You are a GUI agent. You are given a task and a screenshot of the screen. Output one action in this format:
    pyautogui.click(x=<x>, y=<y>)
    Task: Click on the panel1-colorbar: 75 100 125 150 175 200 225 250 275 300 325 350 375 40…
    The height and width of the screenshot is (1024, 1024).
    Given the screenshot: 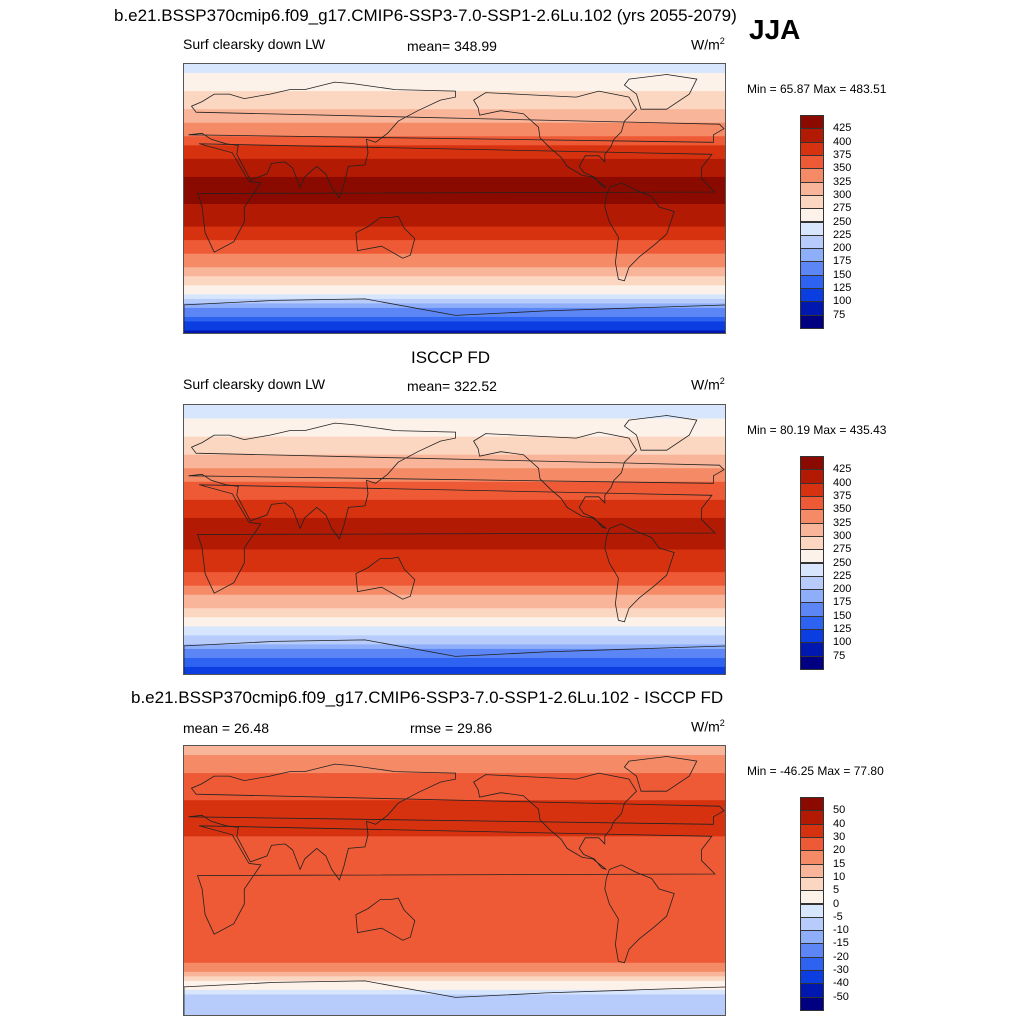 What is the action you would take?
    pyautogui.click(x=825, y=222)
    